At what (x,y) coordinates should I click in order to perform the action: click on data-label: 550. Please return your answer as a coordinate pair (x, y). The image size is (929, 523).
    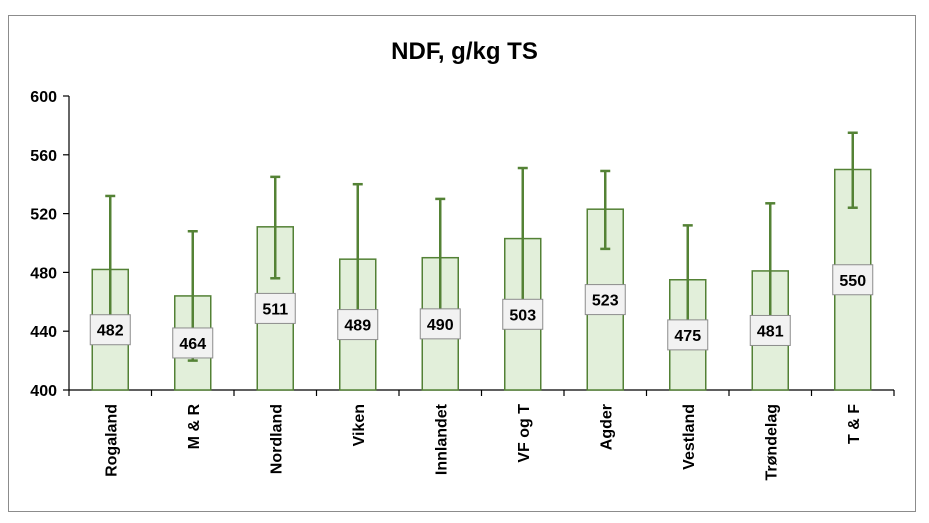
    Looking at the image, I should click on (852, 281).